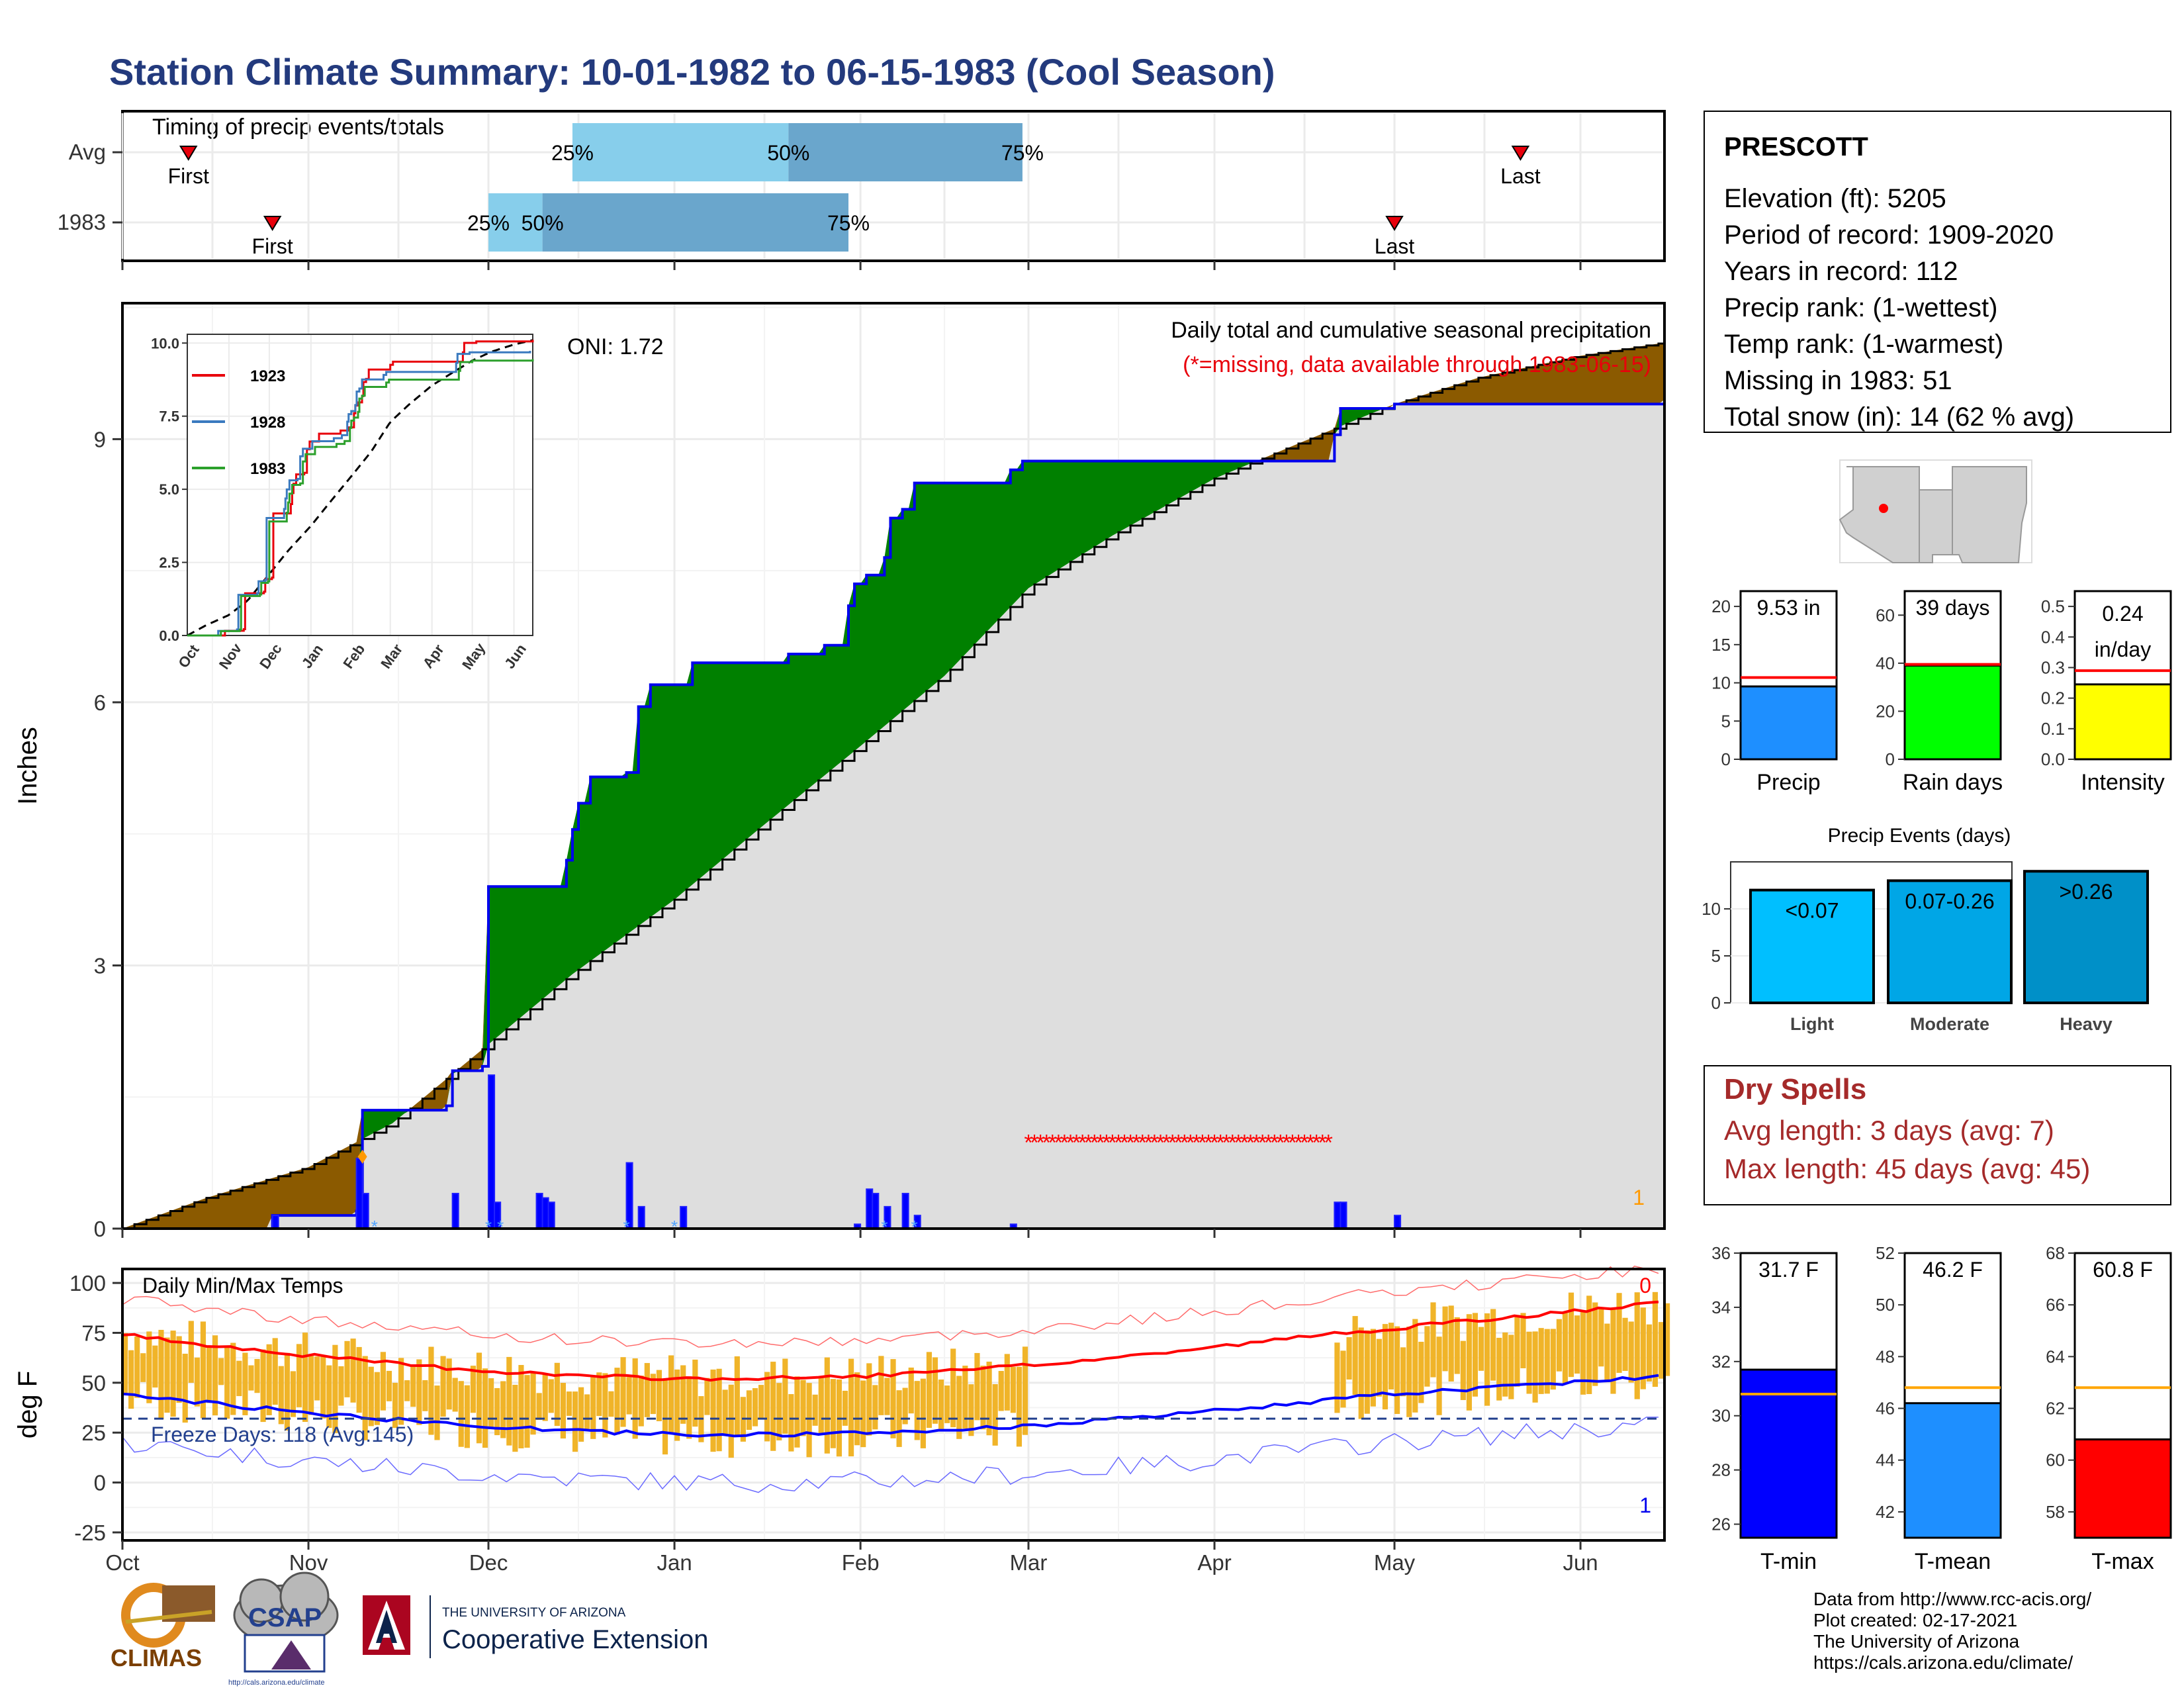 Image resolution: width=2184 pixels, height=1688 pixels. What do you see at coordinates (675, 1562) in the screenshot?
I see `month-label: Jan` at bounding box center [675, 1562].